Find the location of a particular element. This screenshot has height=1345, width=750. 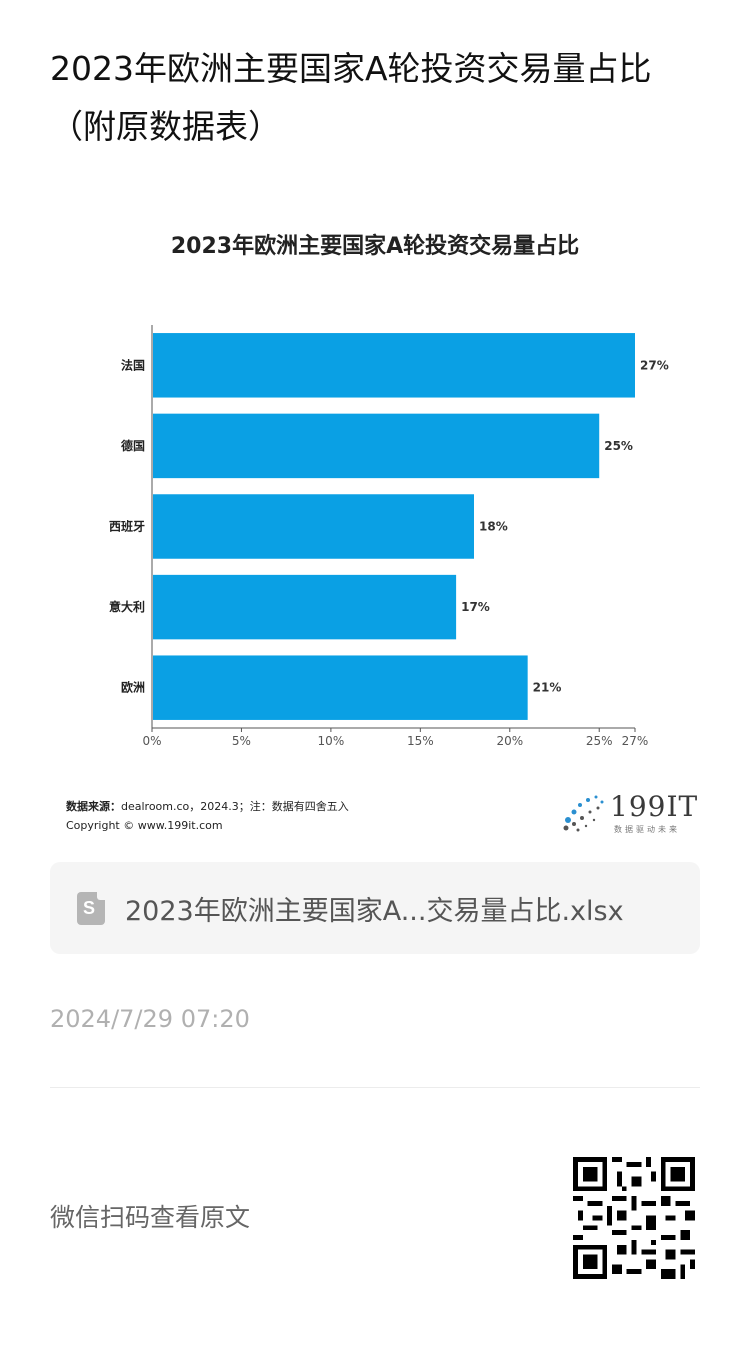

x-tick-label: 27% is located at coordinates (635, 741).